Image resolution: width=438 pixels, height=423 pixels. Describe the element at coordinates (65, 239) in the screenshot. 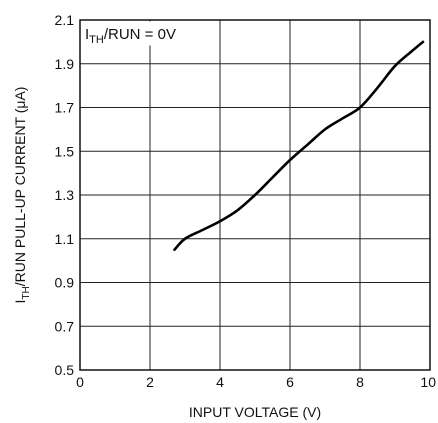

I see `y-tick-label: 1.1` at that location.